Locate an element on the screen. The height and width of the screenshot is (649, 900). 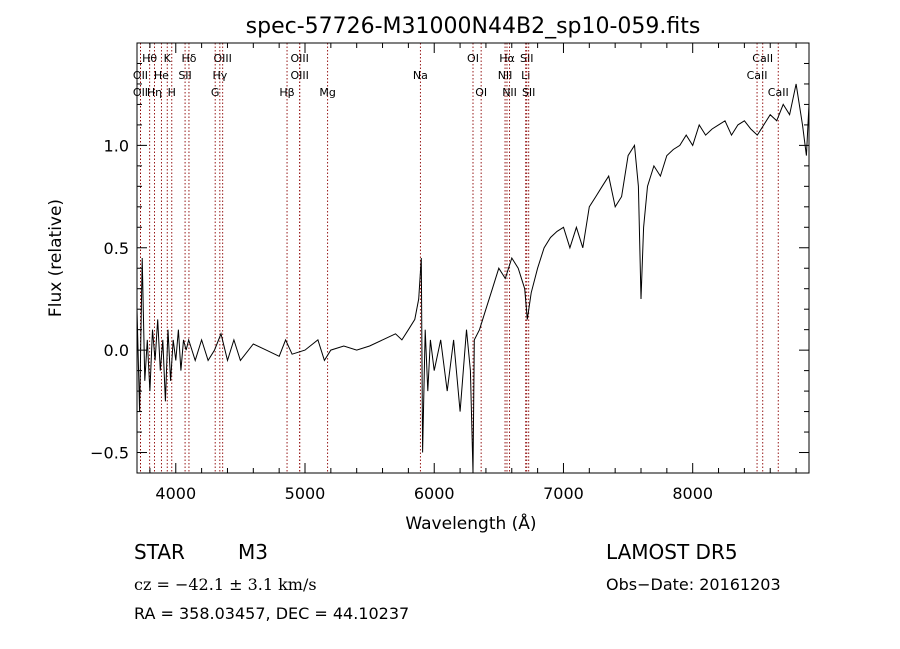
coordinates: RA = 358.03457, DEC = 44.10237 is located at coordinates (272, 613).